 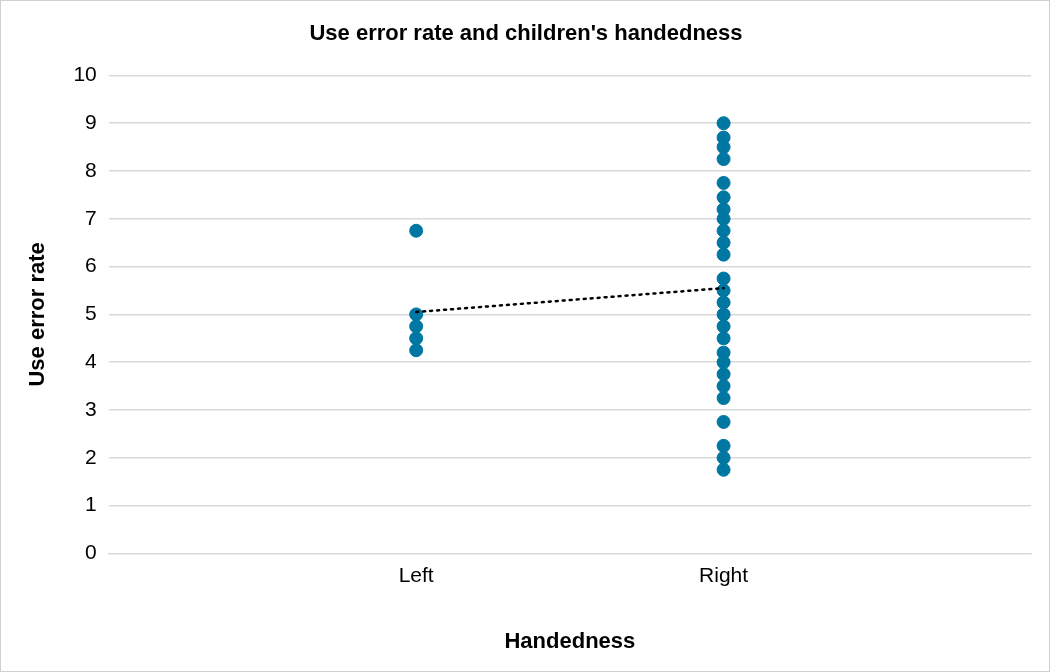 What do you see at coordinates (570, 640) in the screenshot?
I see `x-axis-title: Handedness` at bounding box center [570, 640].